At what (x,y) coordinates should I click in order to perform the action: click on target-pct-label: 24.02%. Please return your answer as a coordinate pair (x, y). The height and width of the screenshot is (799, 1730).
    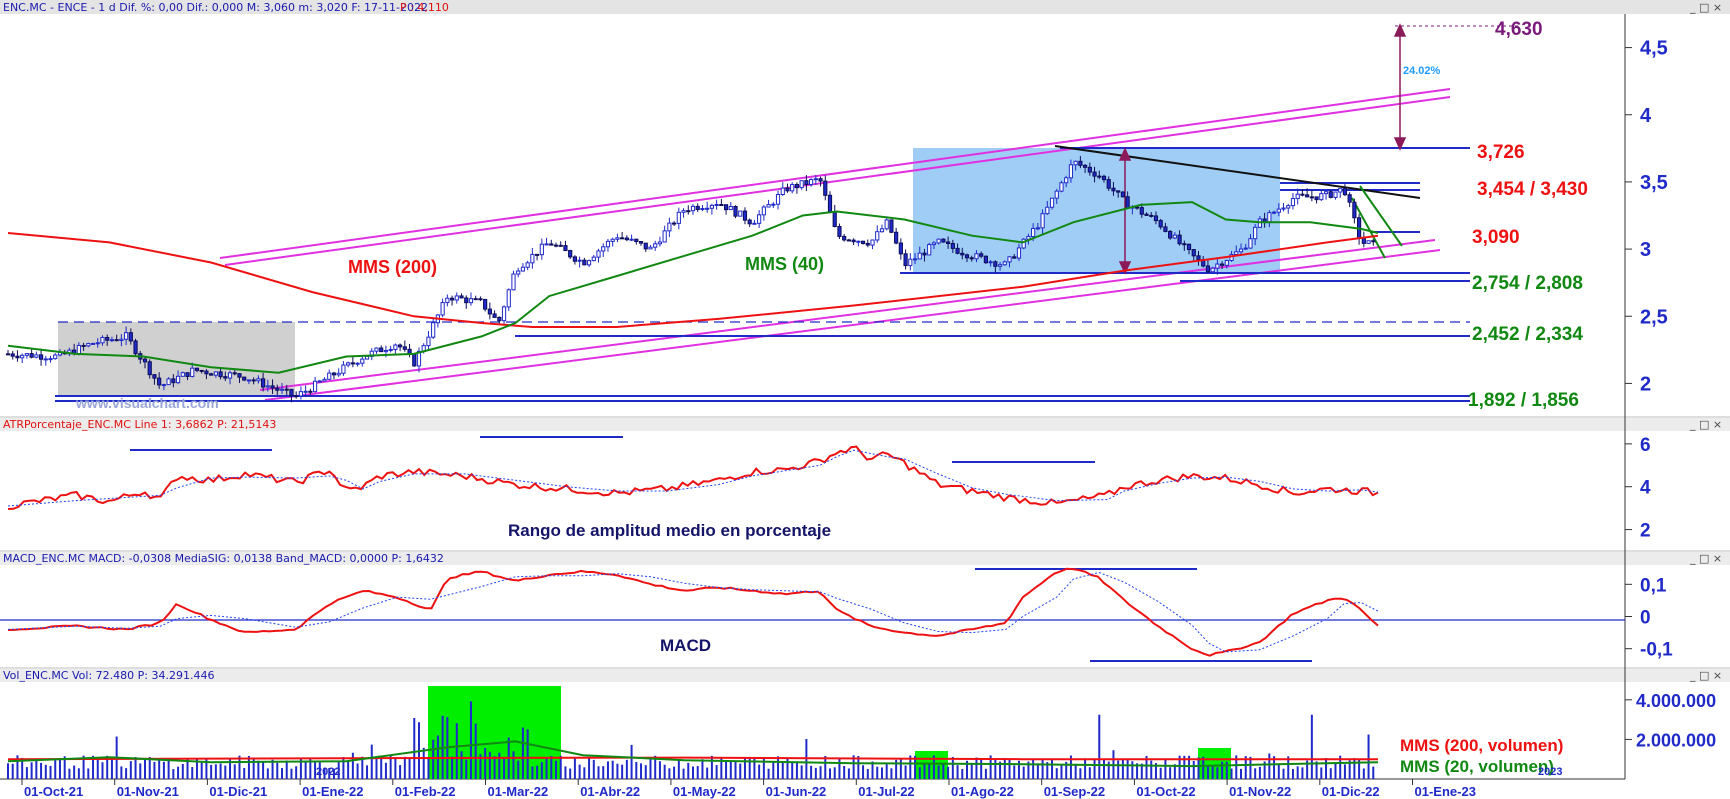
    Looking at the image, I should click on (1422, 71).